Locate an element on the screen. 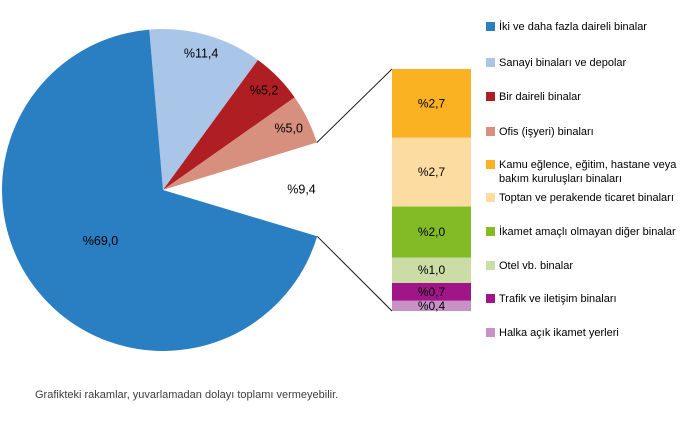 This screenshot has width=695, height=433. legend-item: Trafik ve iletişim binaları is located at coordinates (589, 299).